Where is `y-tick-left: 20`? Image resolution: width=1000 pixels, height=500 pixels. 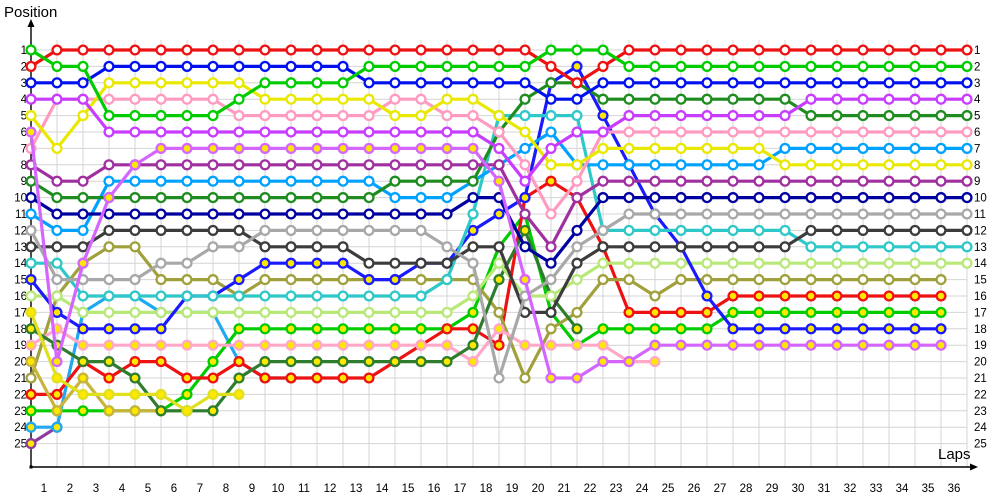
y-tick-left: 20 is located at coordinates (20, 363).